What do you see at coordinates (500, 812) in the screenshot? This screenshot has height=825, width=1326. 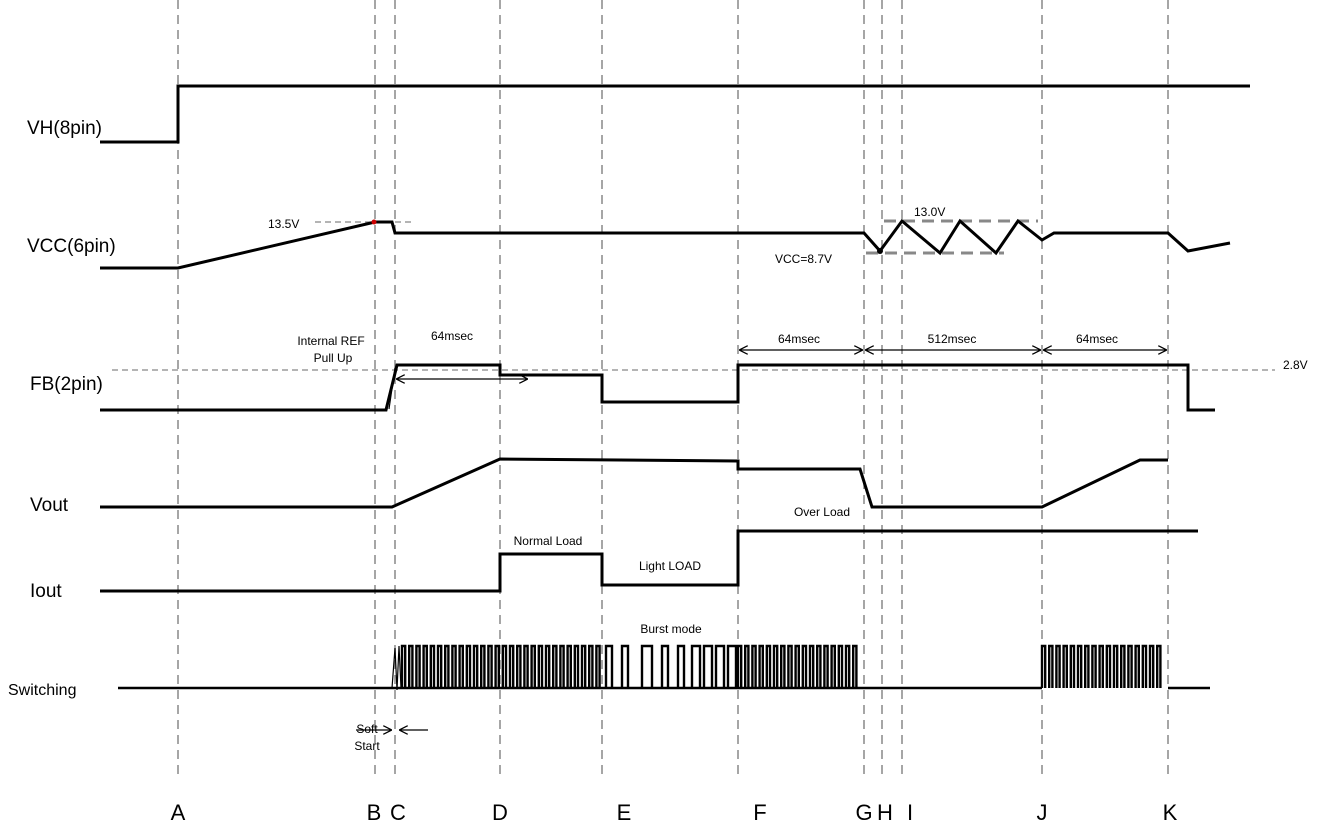 I see `phase-d: D` at bounding box center [500, 812].